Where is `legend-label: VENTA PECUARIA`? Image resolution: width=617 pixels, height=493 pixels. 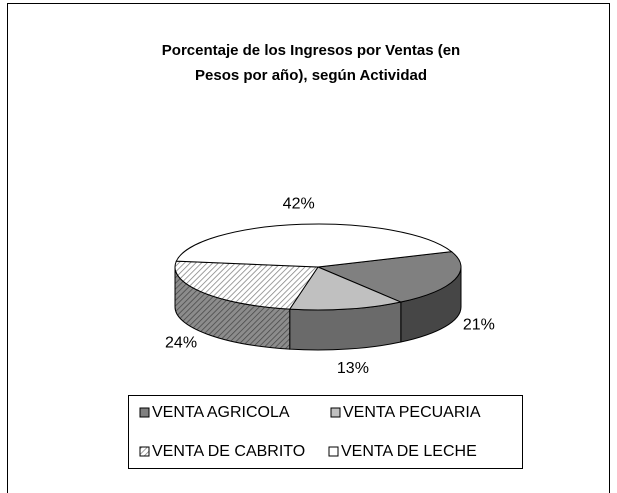 legend-label: VENTA PECUARIA is located at coordinates (412, 412).